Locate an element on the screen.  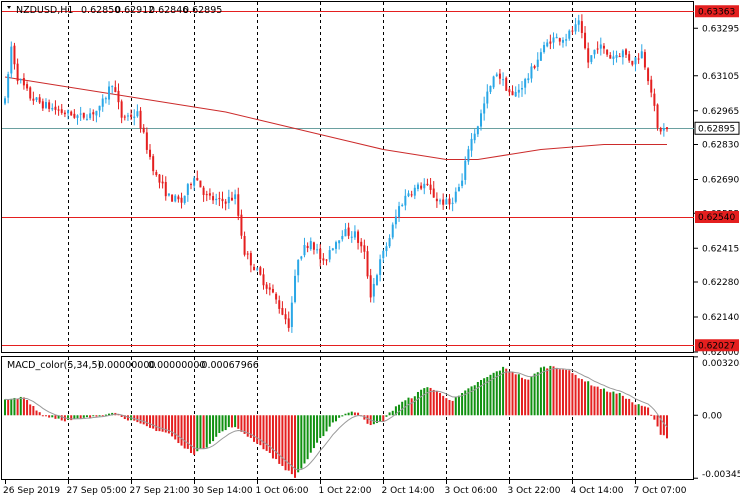
current-price-tag-border is located at coordinates (717, 128).